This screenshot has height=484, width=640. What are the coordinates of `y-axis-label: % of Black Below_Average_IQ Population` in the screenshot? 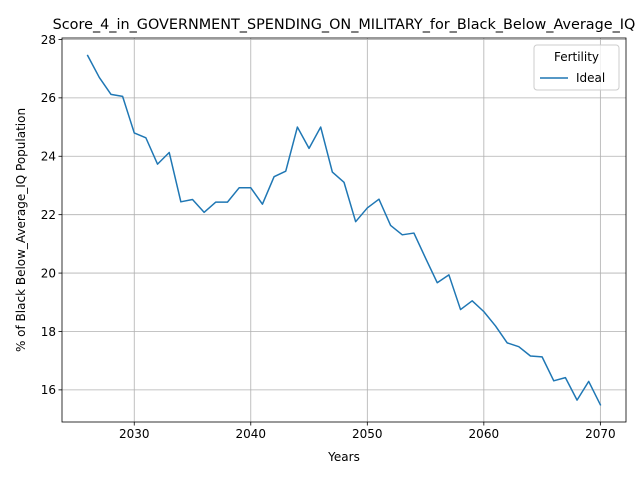 It's located at (21, 230).